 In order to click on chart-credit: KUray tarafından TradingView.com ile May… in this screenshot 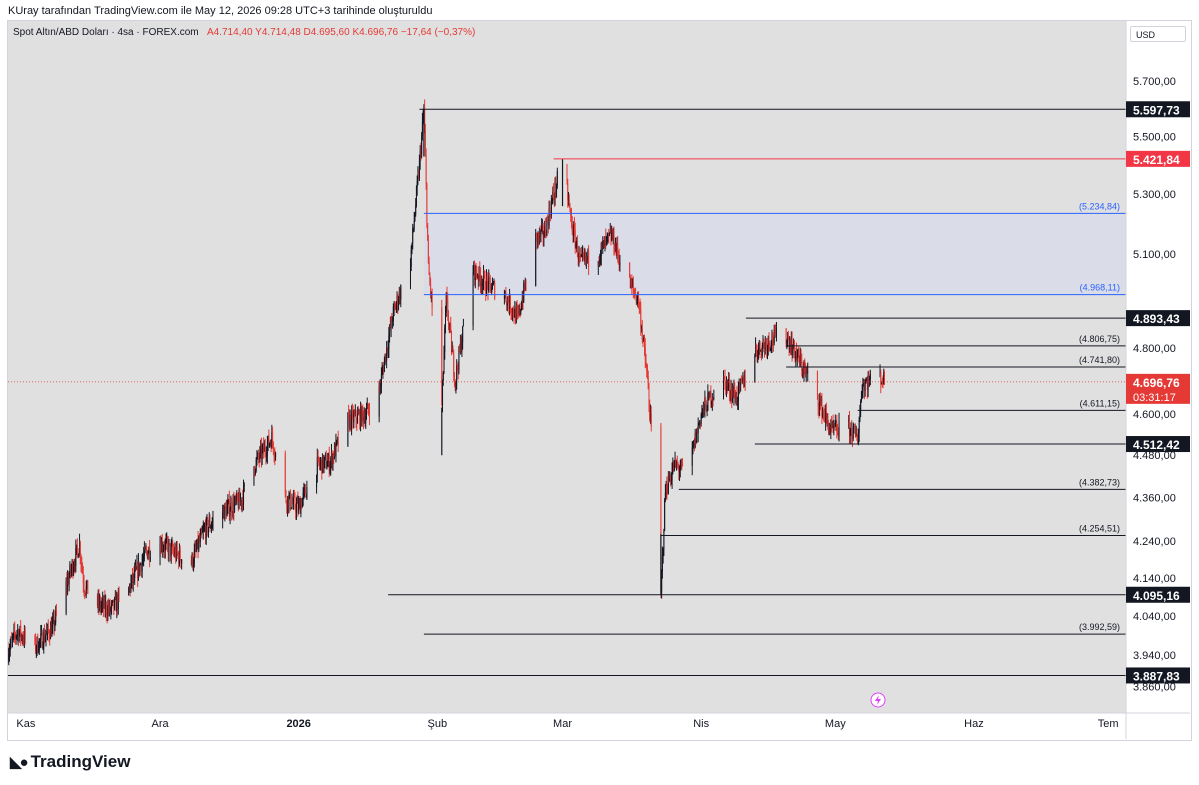, I will do `click(220, 11)`.